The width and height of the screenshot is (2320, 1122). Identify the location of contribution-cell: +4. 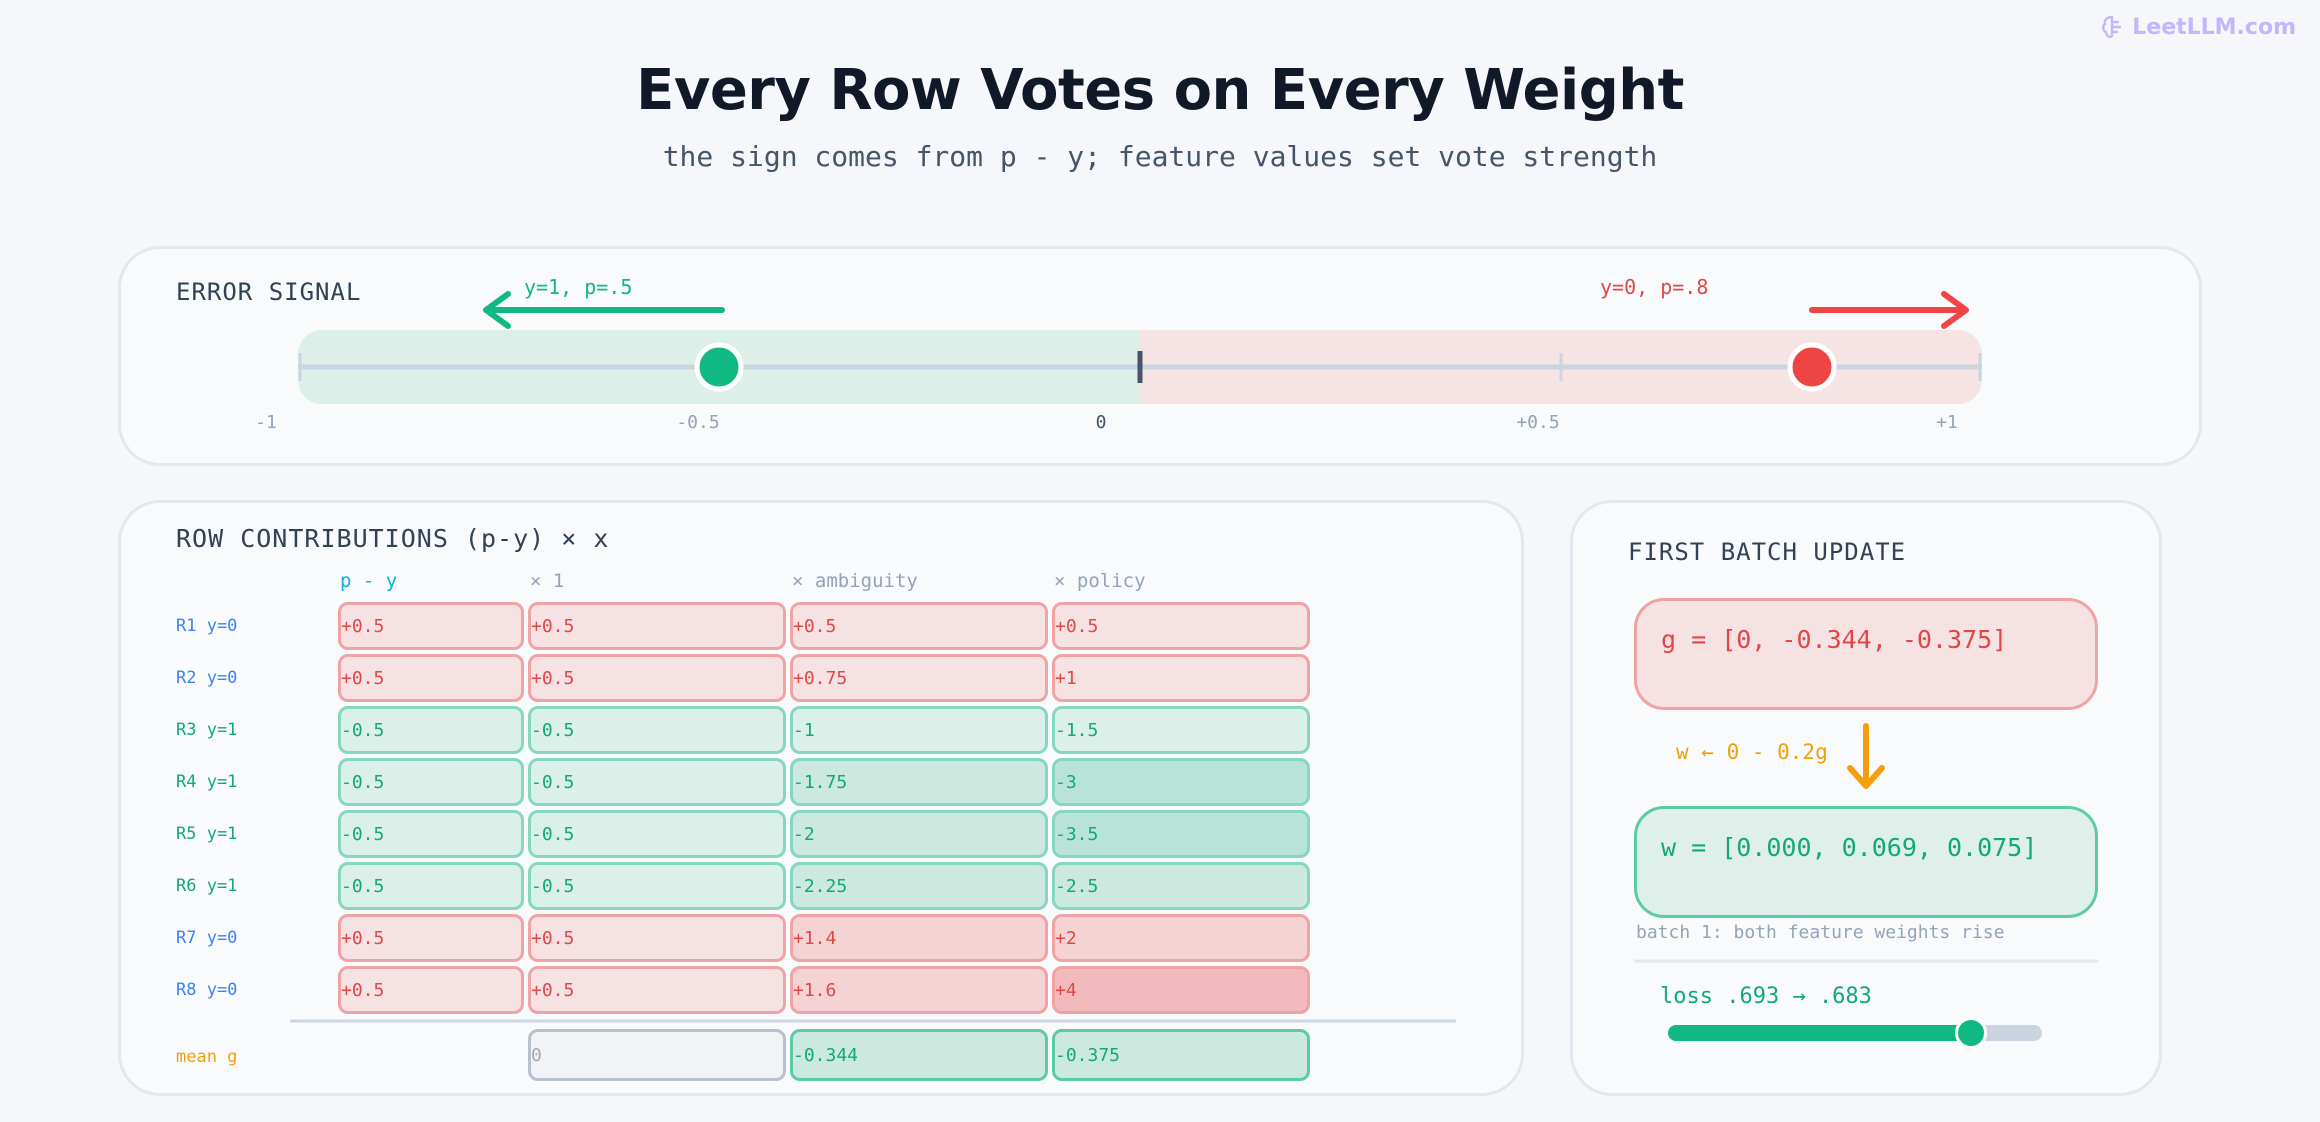
(1181, 990).